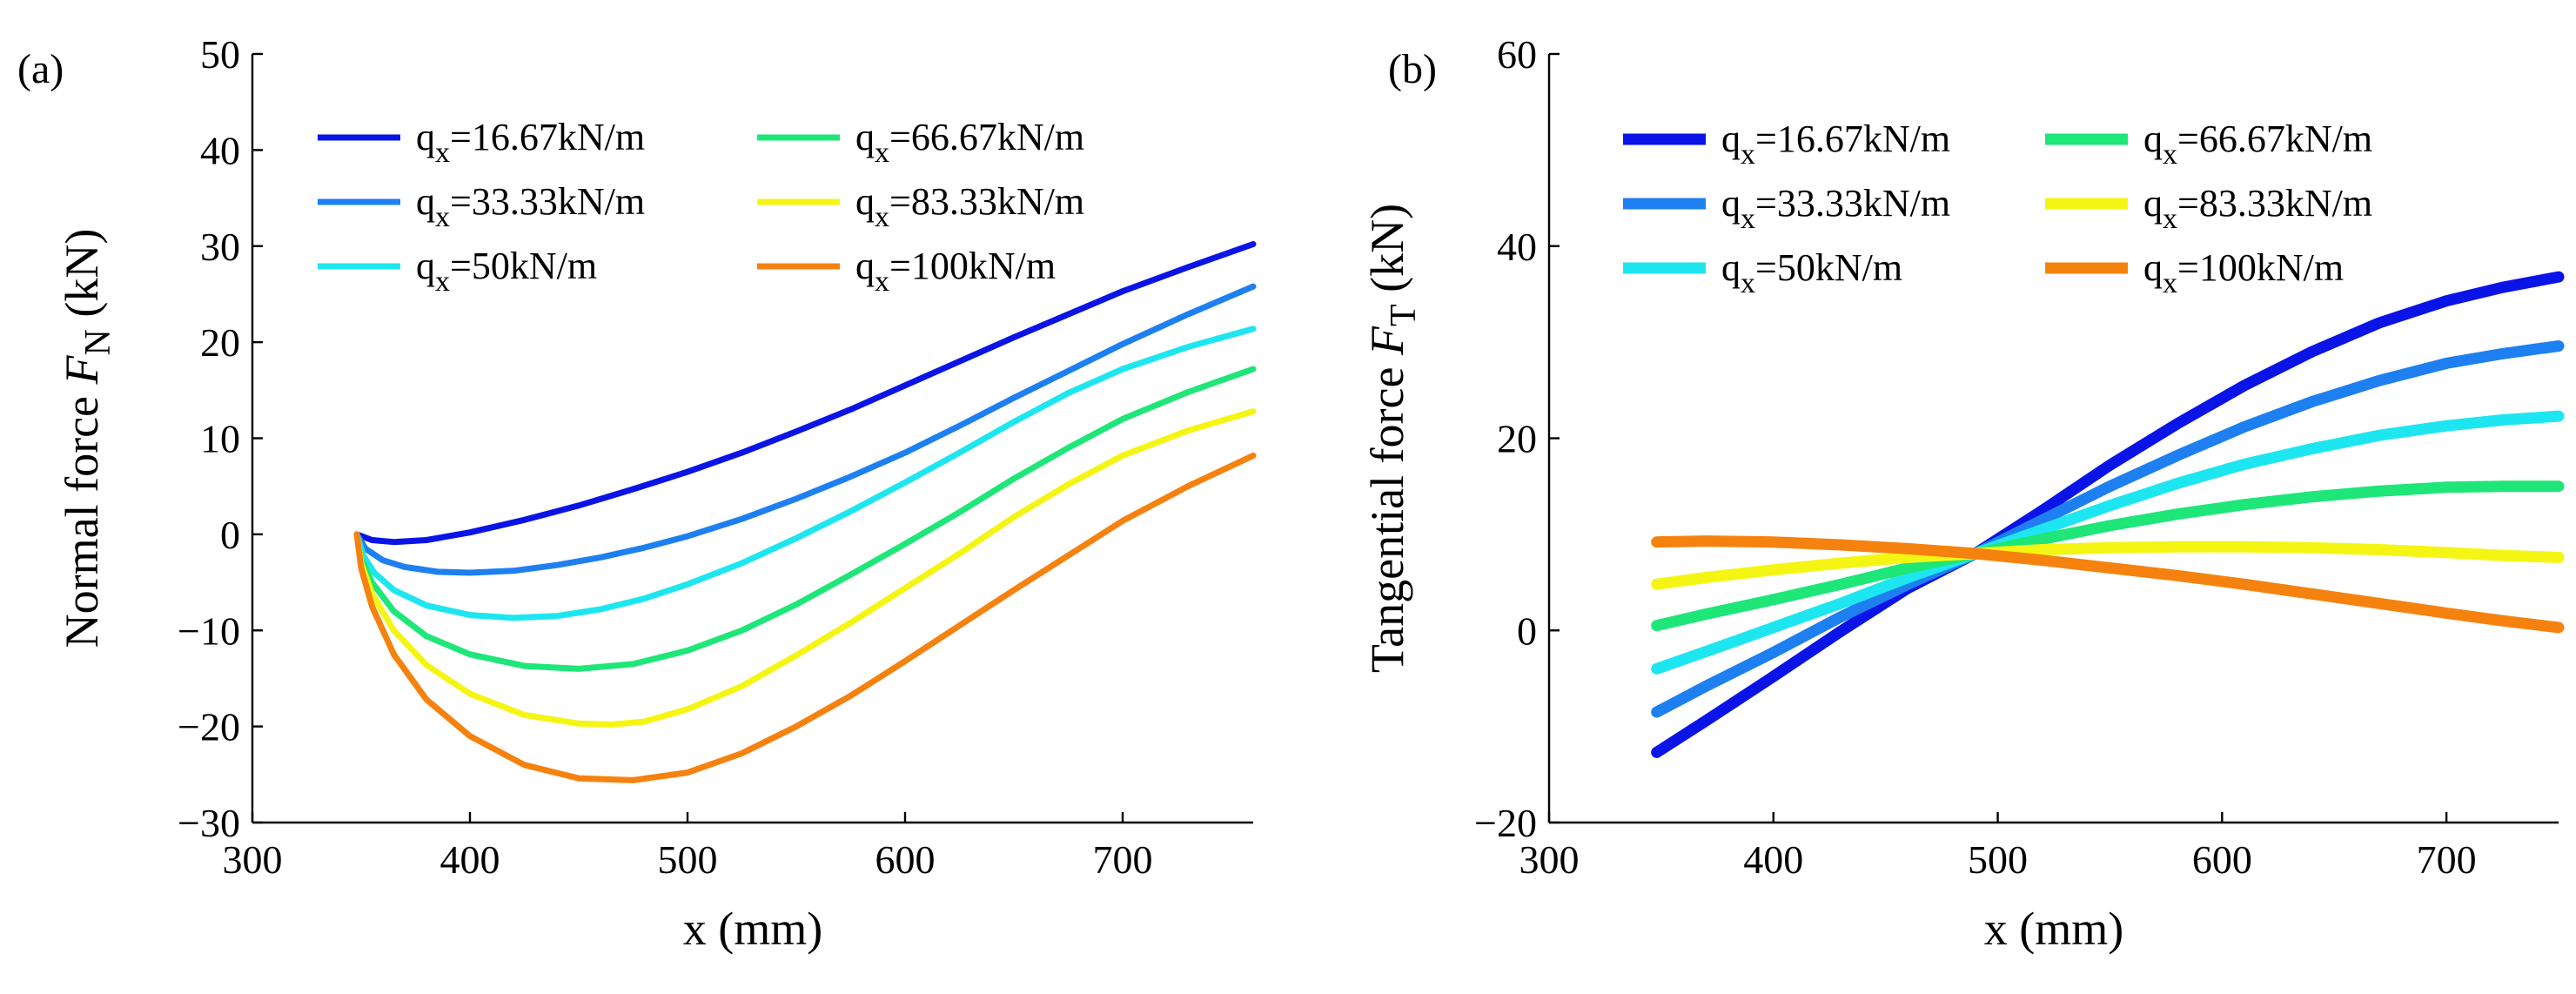  I want to click on y-axis-label-text: Tangential force, so click(1387, 514).